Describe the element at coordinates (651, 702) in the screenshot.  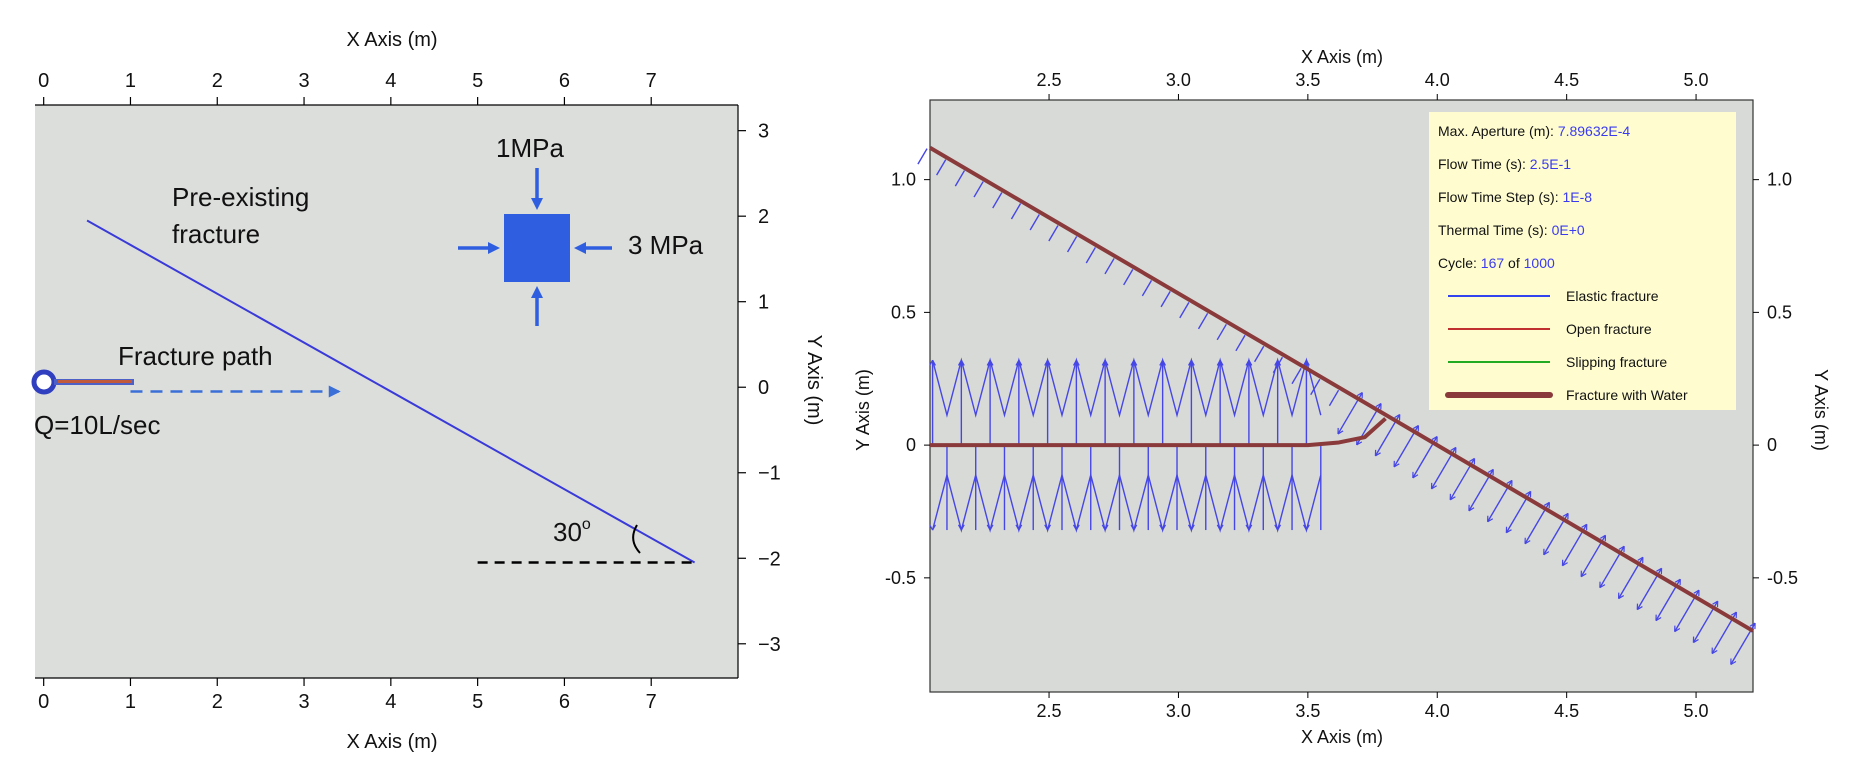
I see `left-x-tick-label-bottom: 7` at that location.